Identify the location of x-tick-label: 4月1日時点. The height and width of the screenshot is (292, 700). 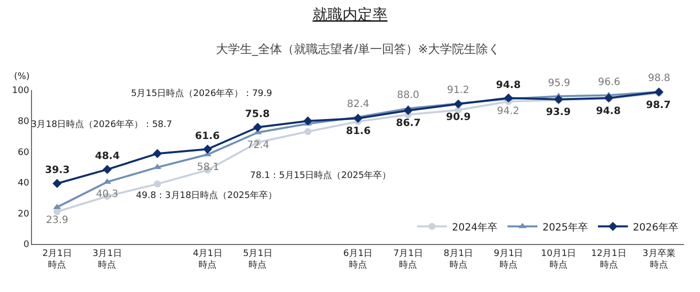
(207, 259).